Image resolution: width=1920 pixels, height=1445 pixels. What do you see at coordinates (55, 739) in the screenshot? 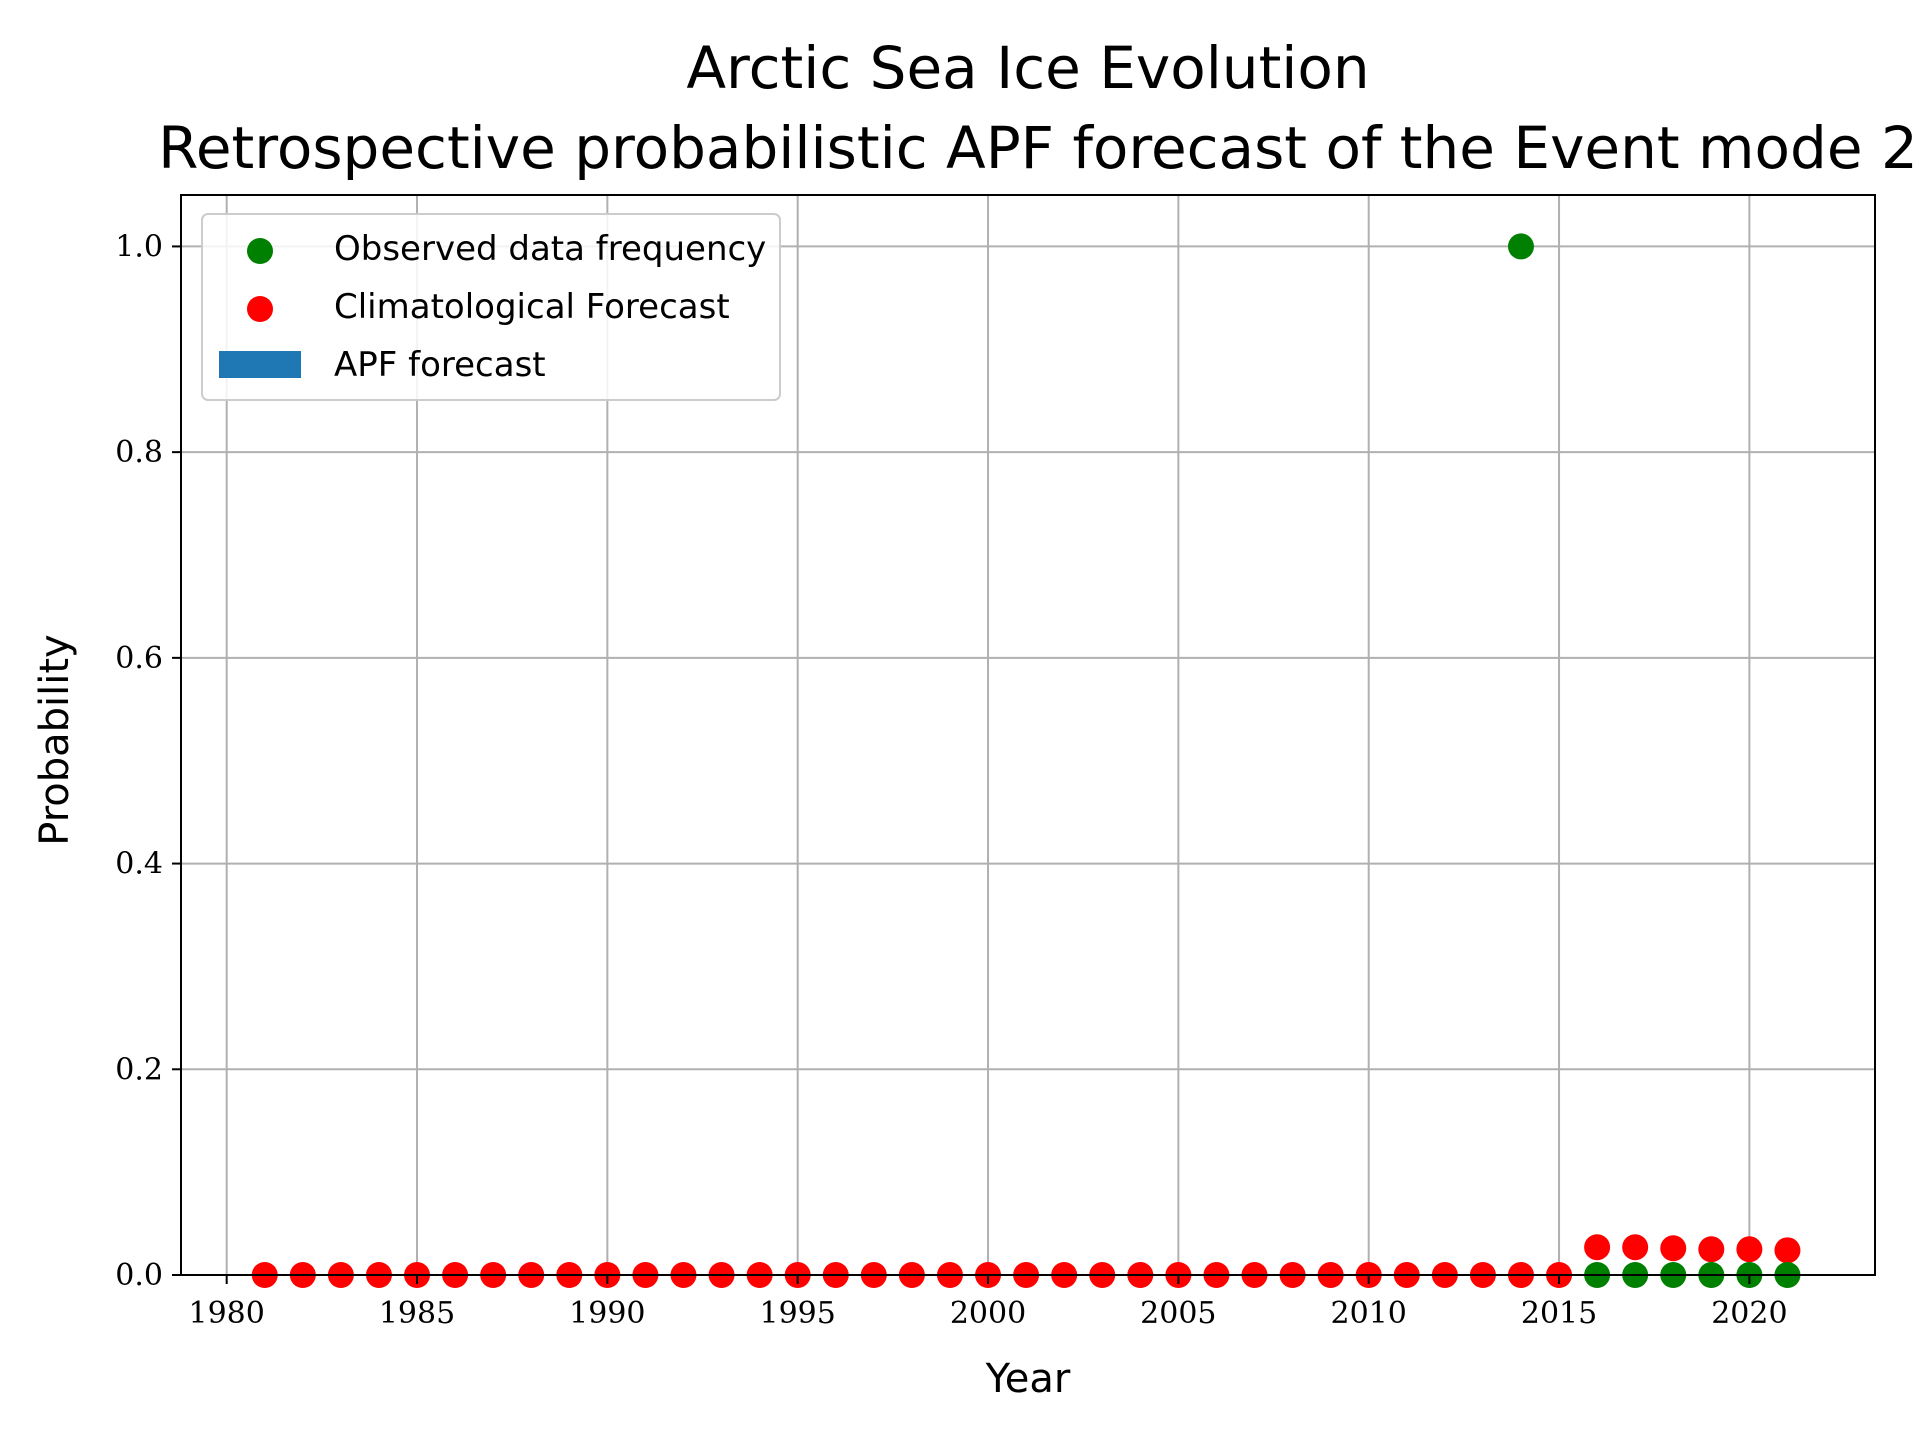
I see `y-axis-label: Probability` at bounding box center [55, 739].